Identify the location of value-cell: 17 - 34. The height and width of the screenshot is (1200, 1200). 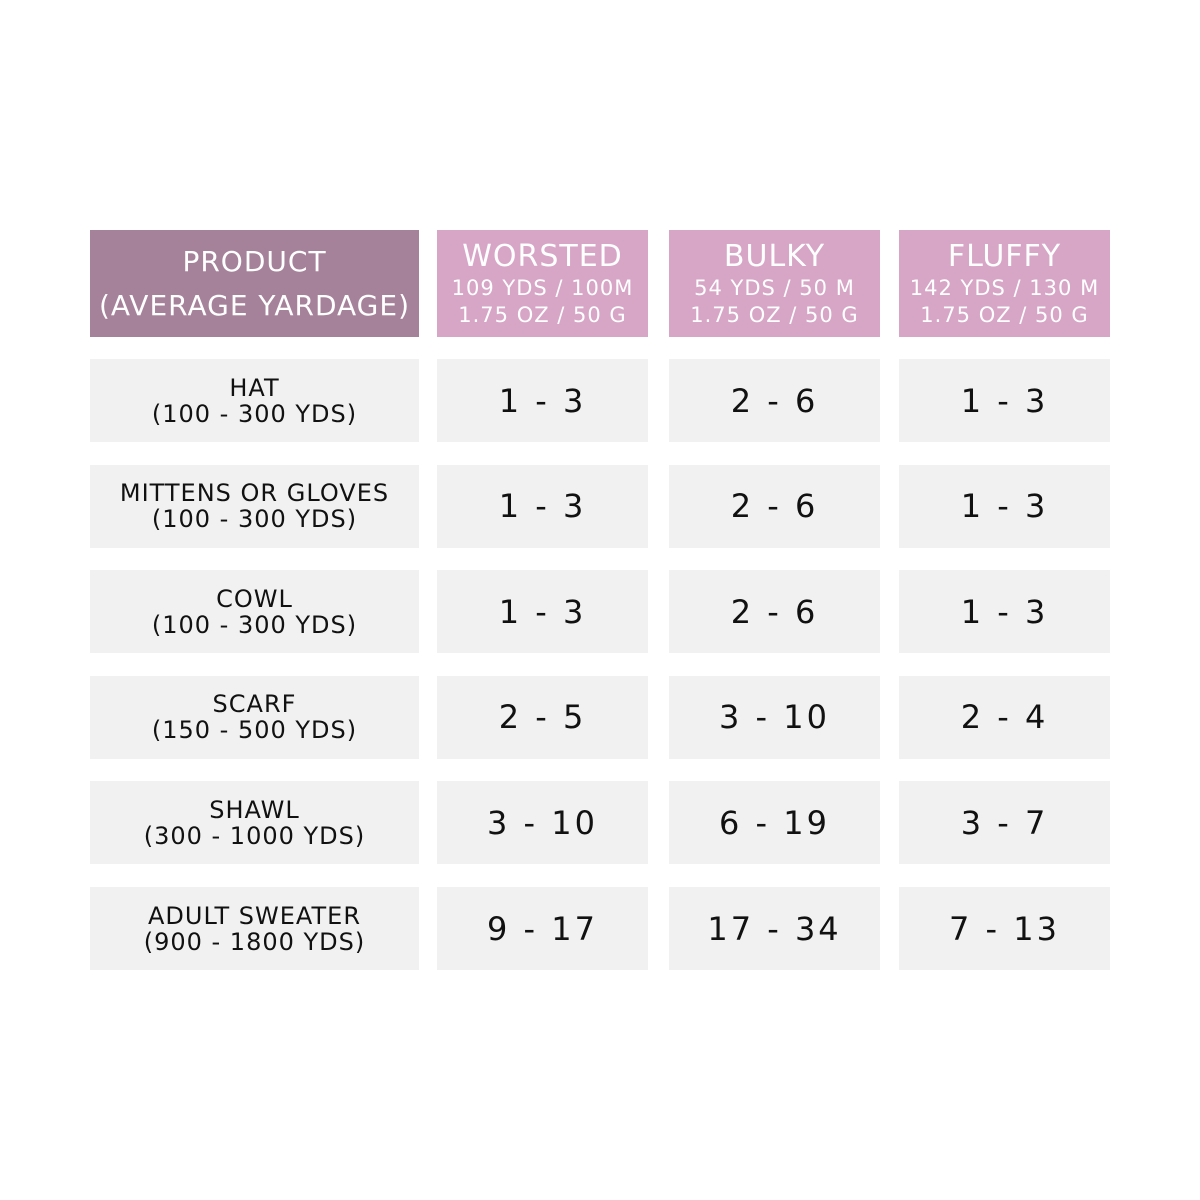
(774, 928).